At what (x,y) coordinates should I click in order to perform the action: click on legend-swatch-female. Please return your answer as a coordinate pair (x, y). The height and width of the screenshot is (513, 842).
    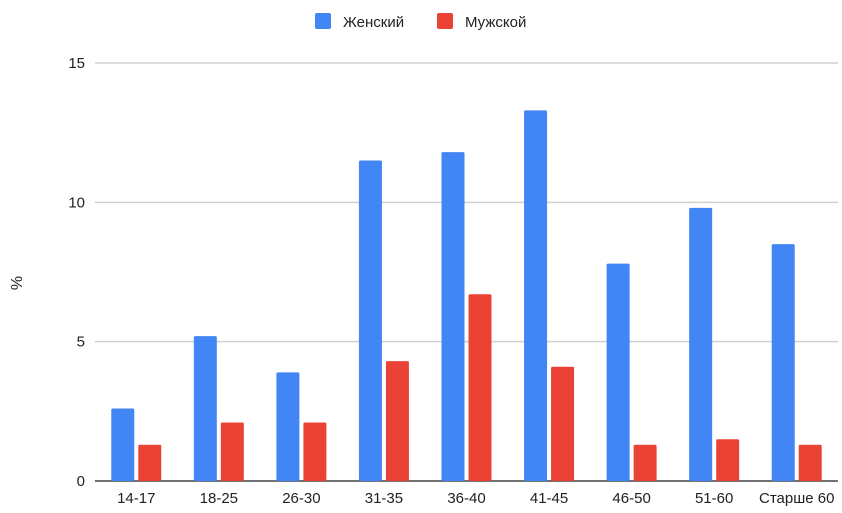
    Looking at the image, I should click on (323, 21).